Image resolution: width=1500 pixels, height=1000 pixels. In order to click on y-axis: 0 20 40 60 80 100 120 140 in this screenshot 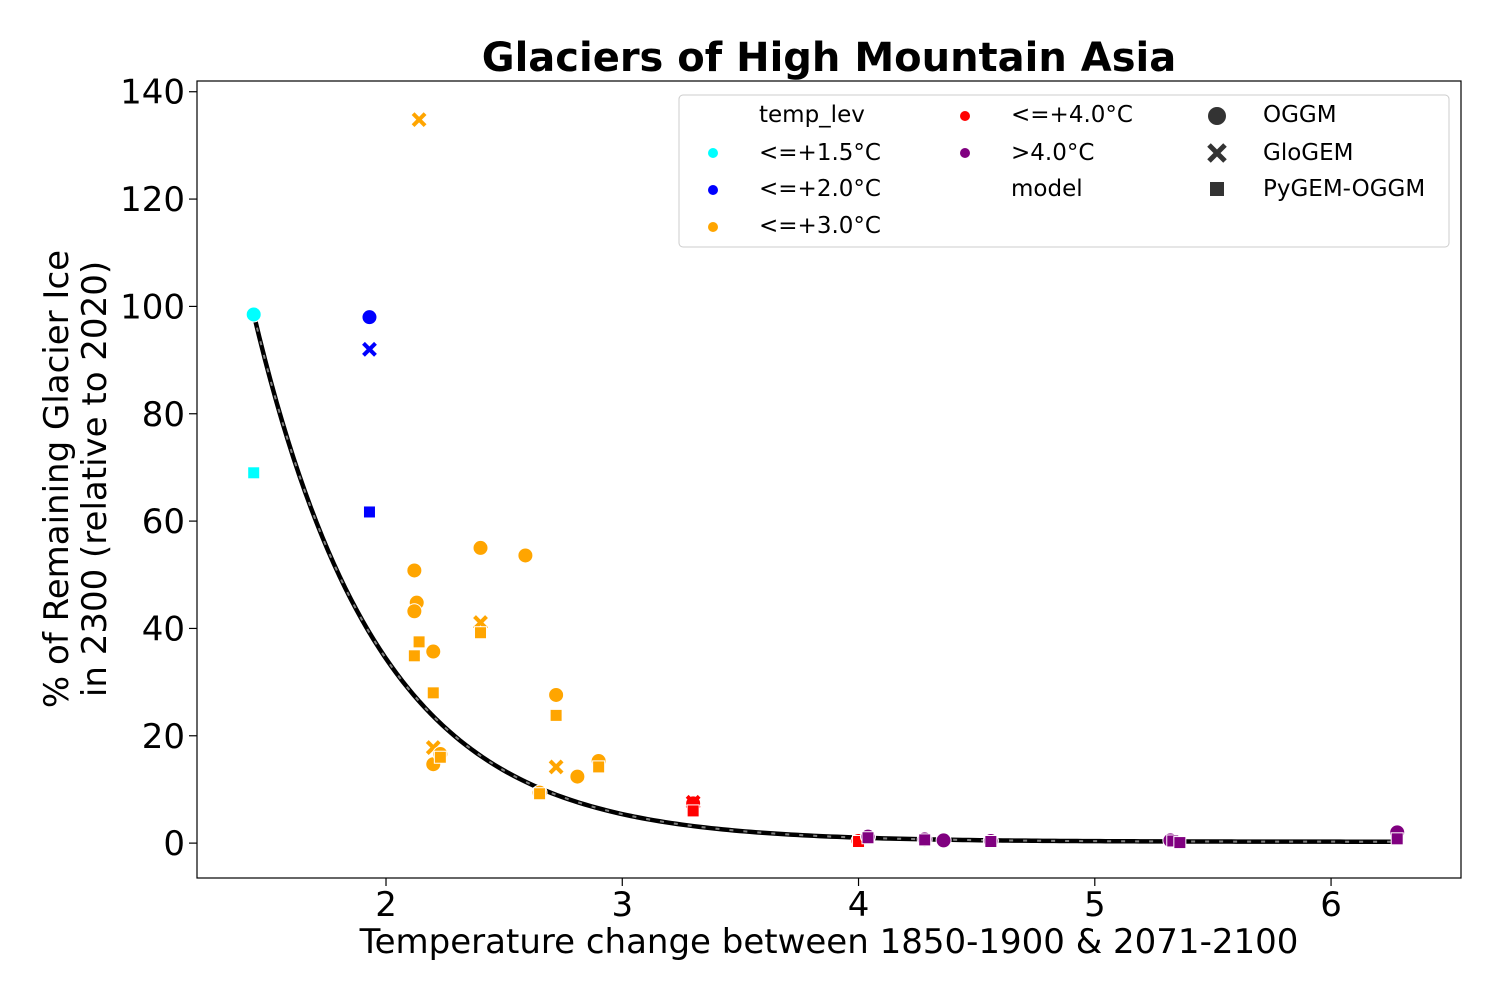, I will do `click(158, 468)`.